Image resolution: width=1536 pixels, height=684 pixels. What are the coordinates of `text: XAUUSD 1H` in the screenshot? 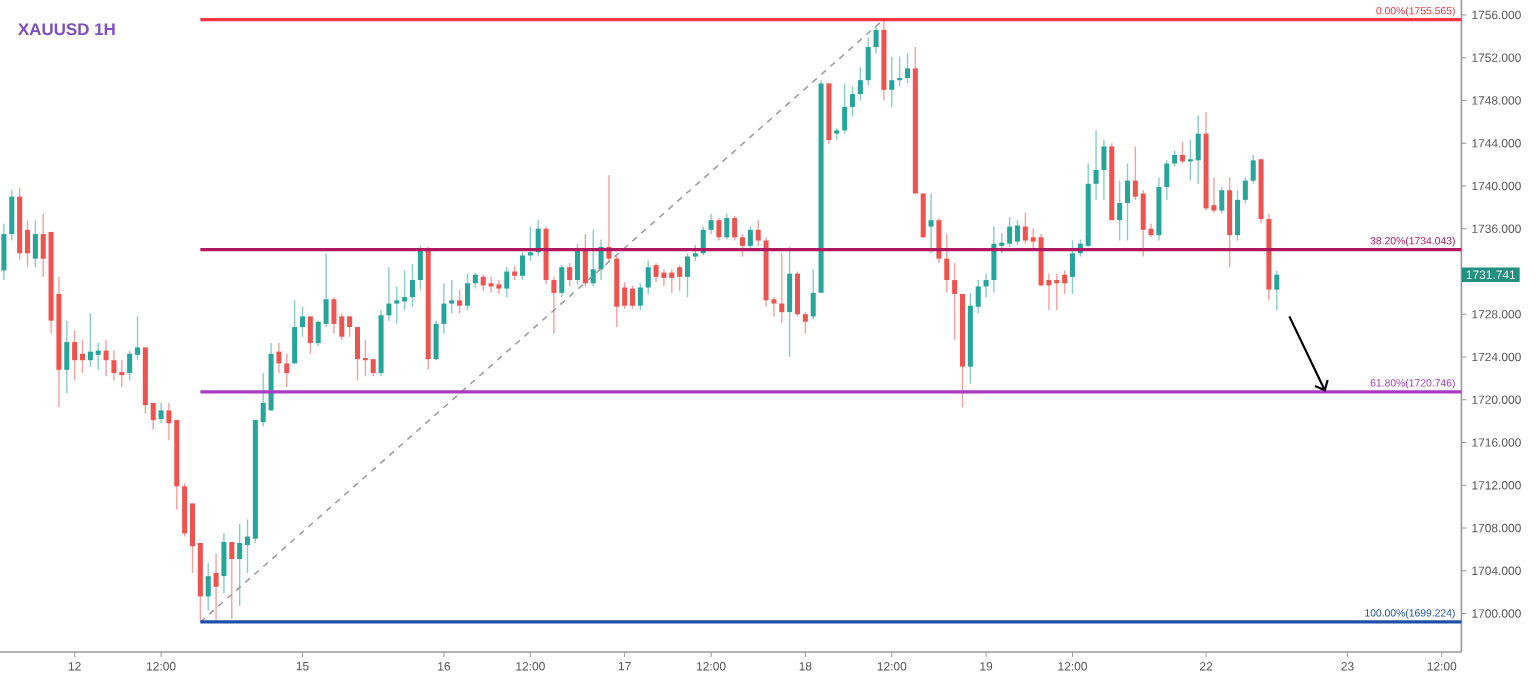 It's located at (66, 29).